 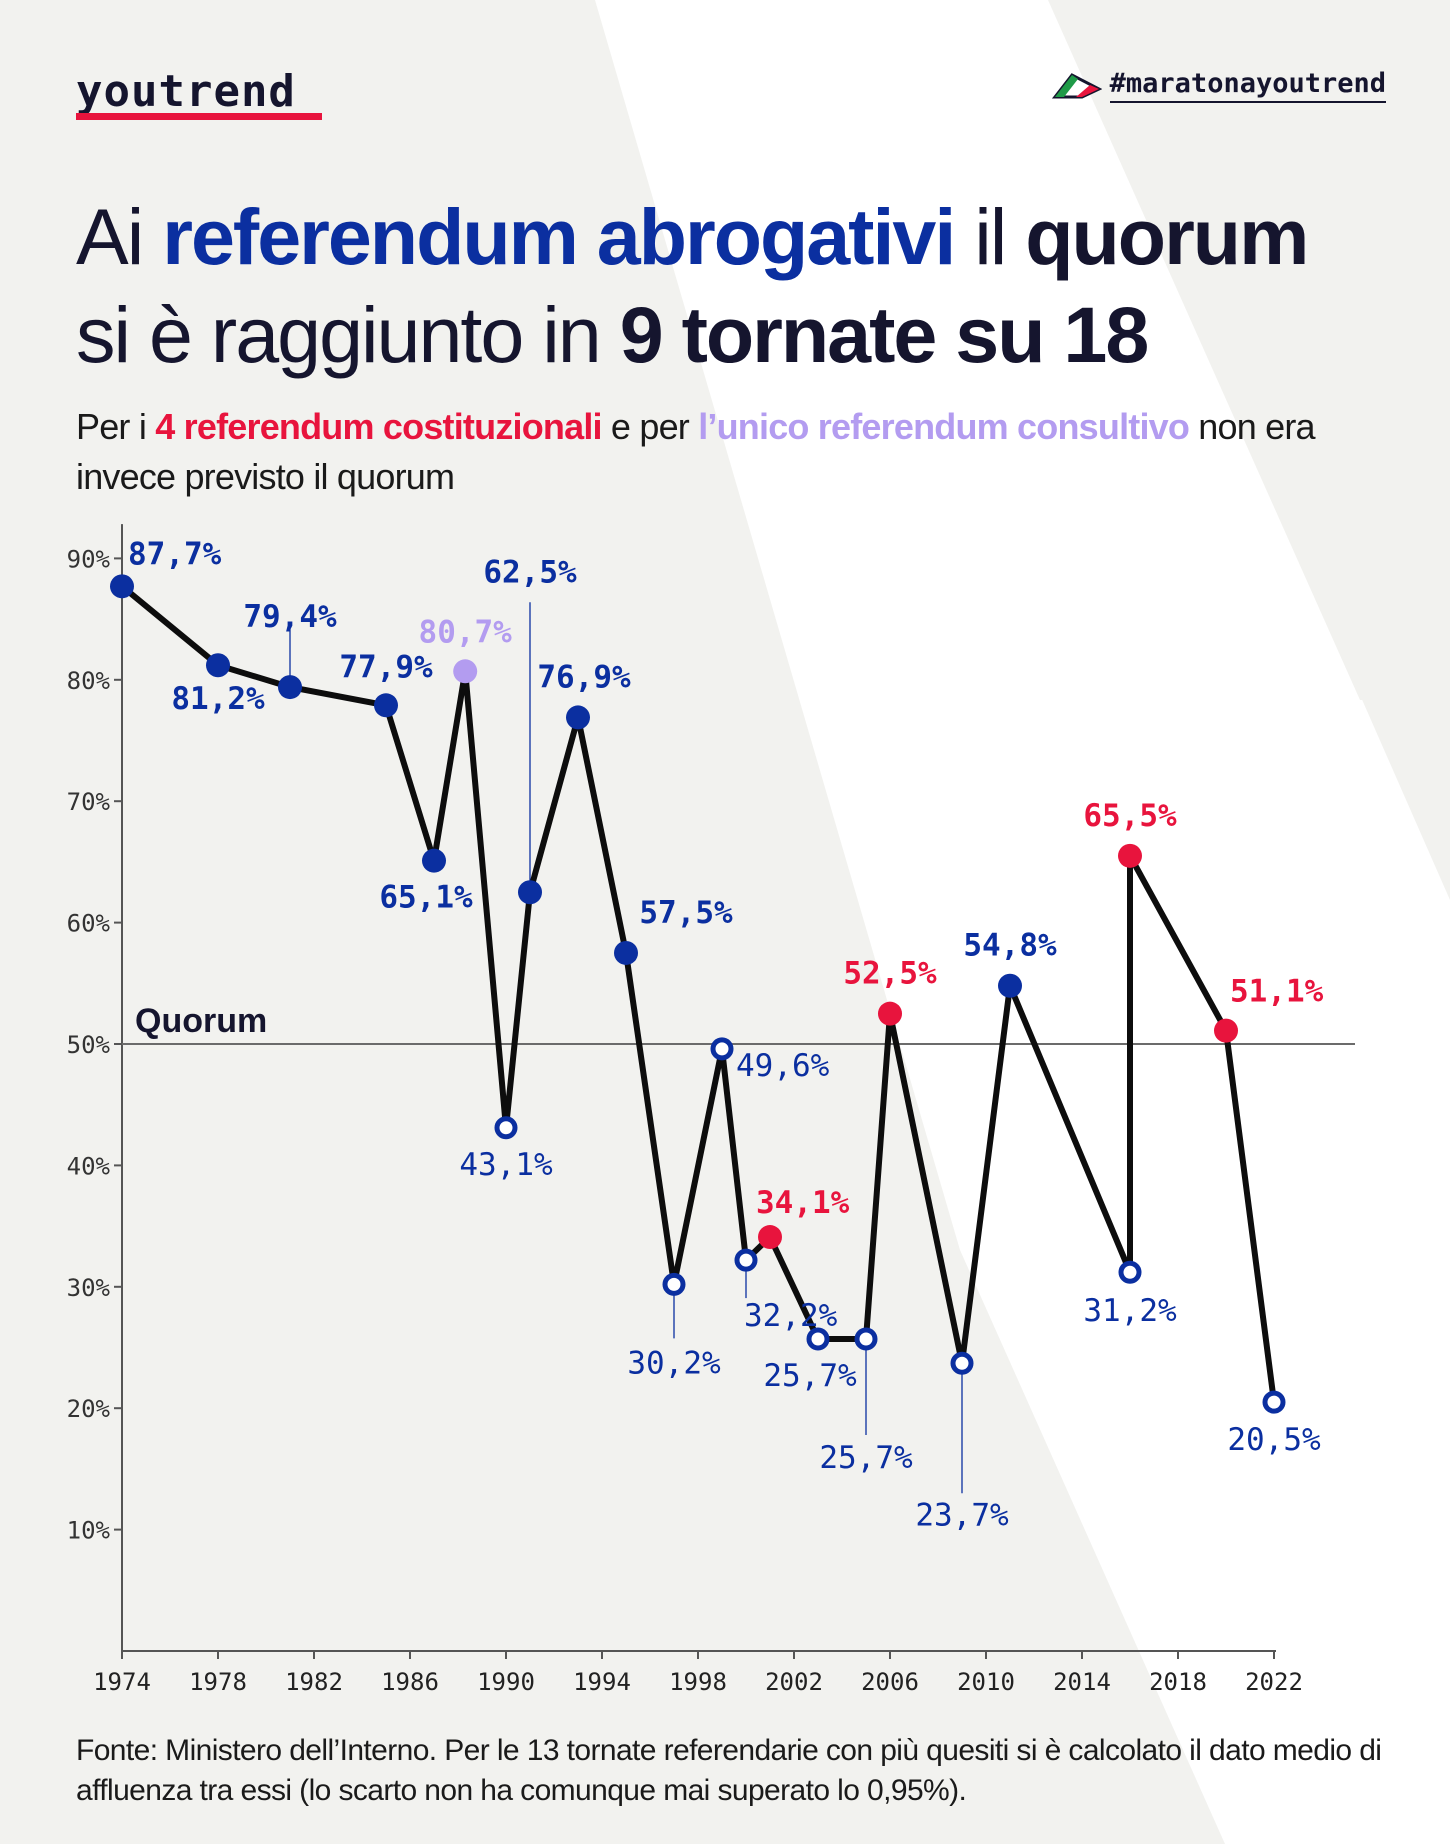 I want to click on data-label: 54,8%, so click(x=1010, y=946).